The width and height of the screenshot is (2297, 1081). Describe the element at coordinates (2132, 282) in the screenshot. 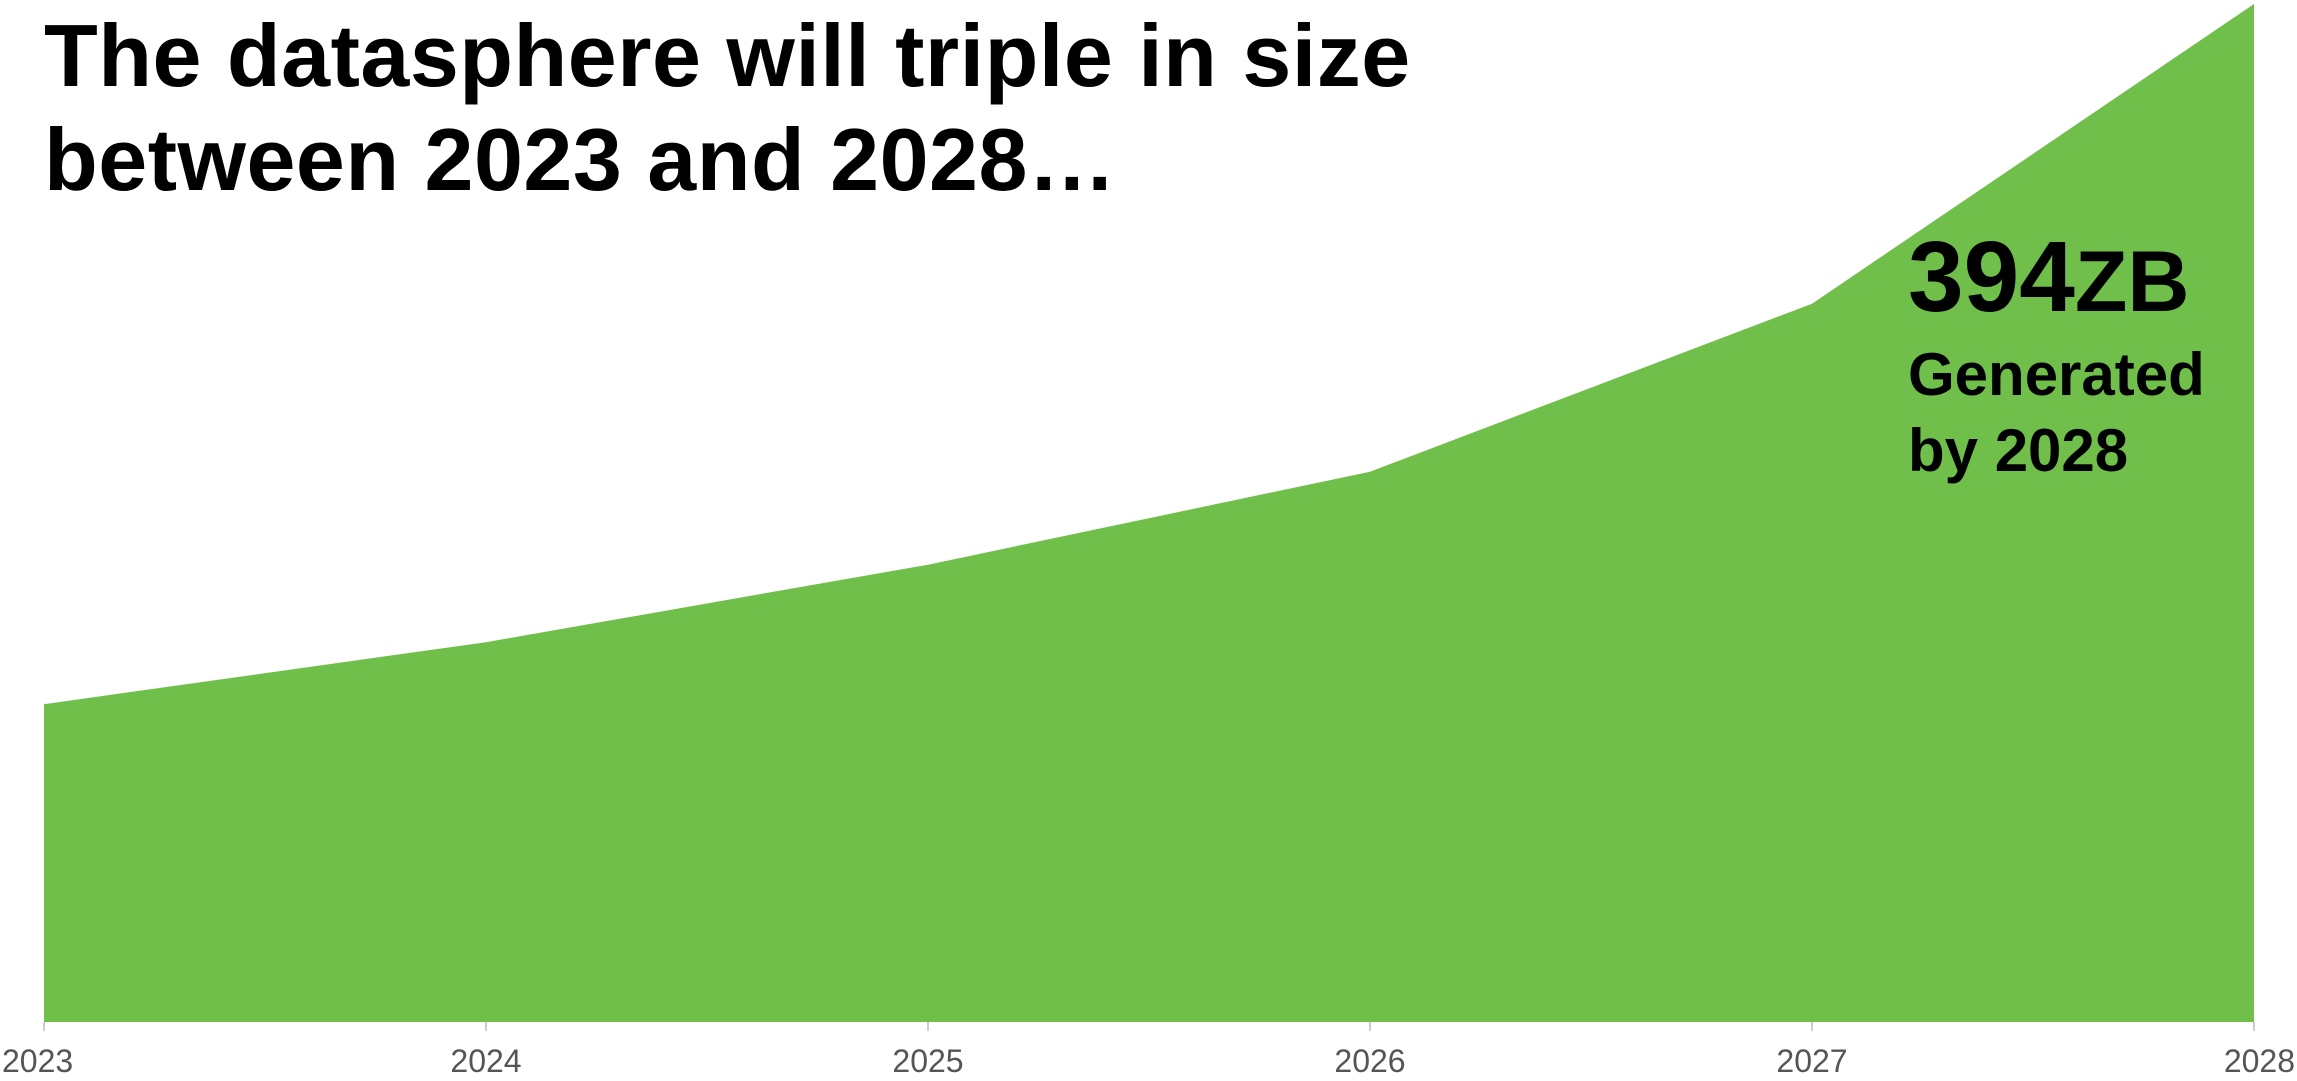

I see `callout-unit: ZB` at that location.